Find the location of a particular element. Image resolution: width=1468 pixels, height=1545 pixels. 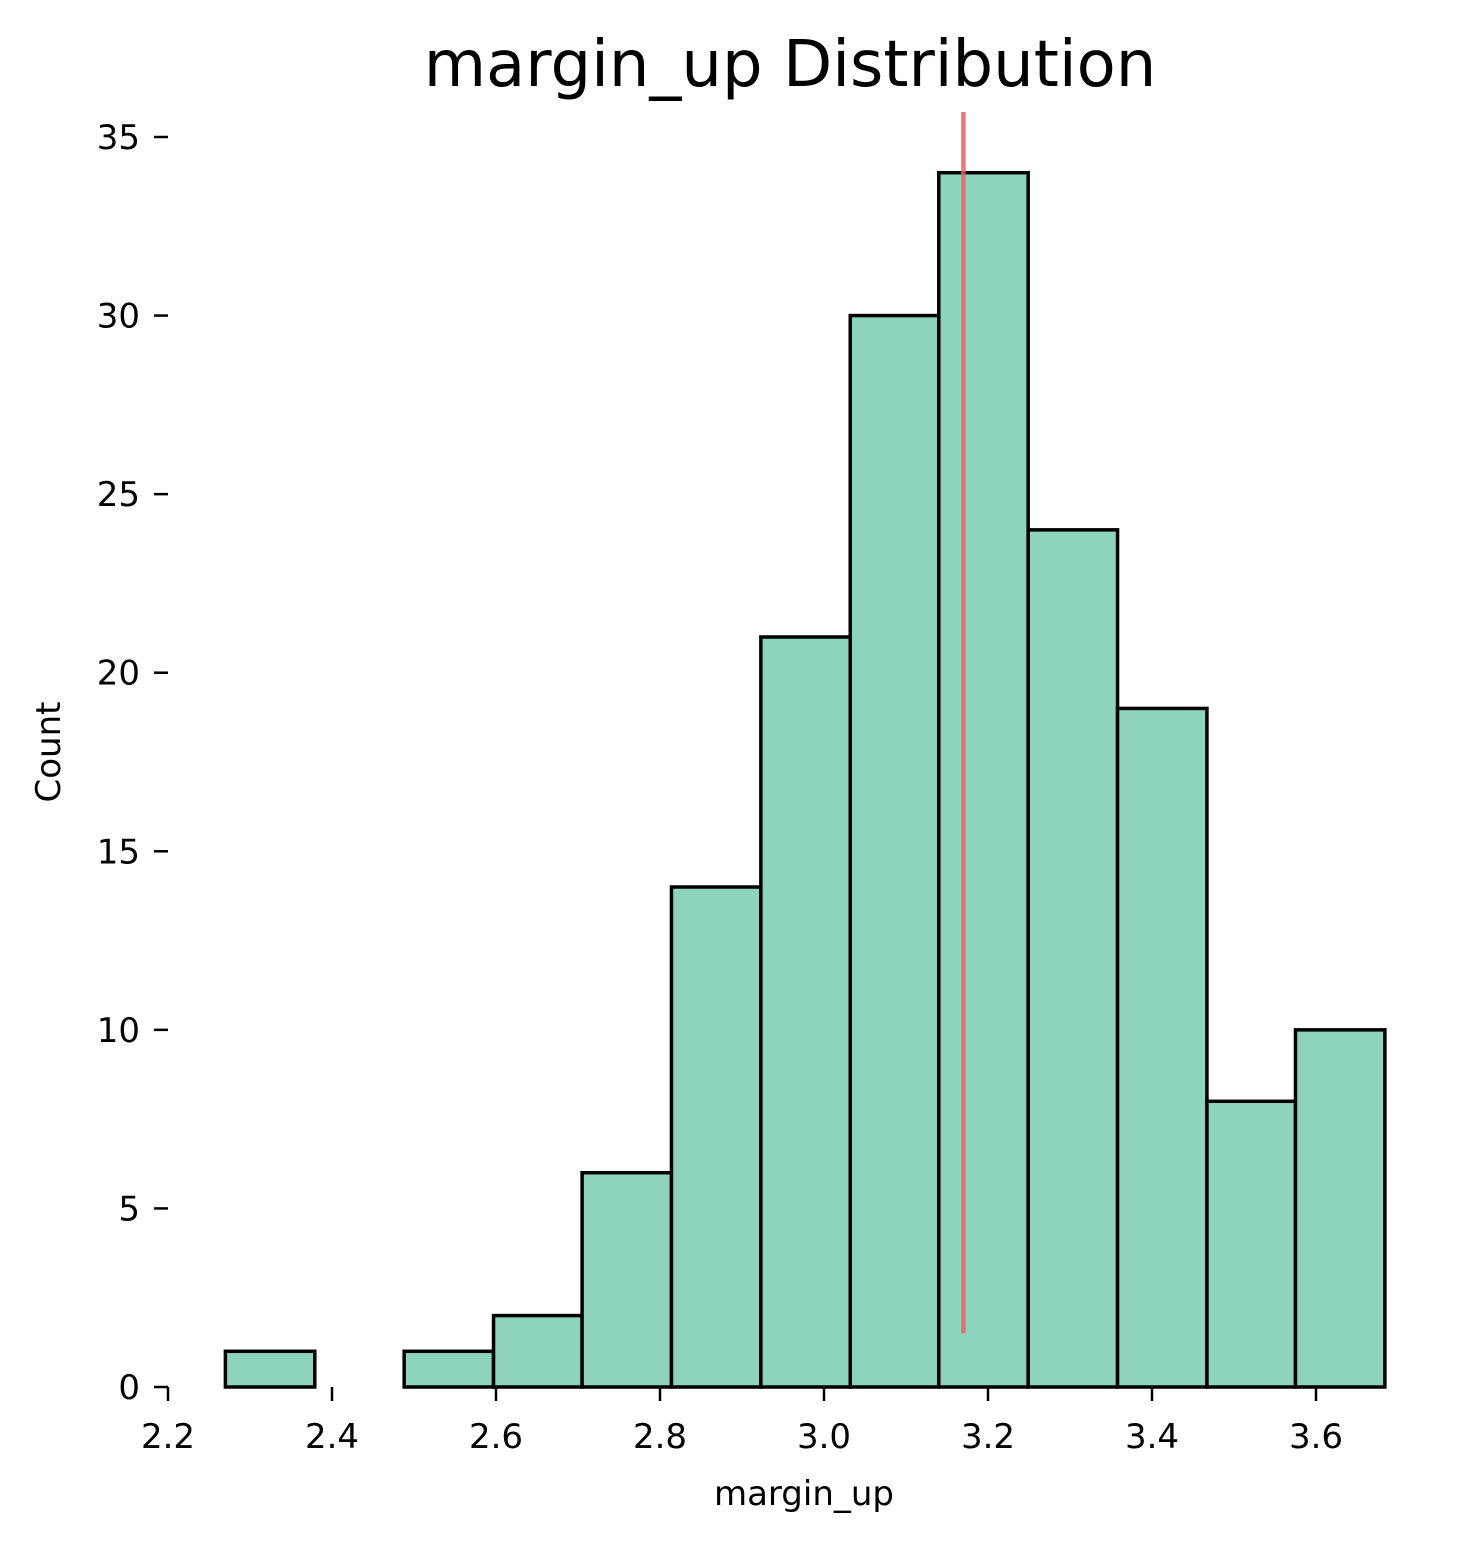

y-tick-label-5: 25 is located at coordinates (118, 495).